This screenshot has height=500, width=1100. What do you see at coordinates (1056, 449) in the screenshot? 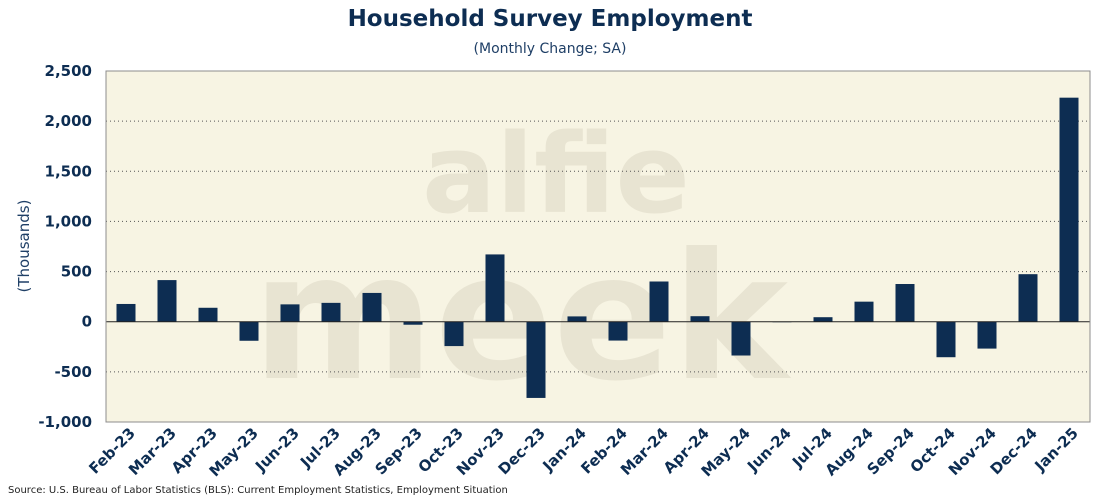
I see `x-tick-label: Jan-25` at bounding box center [1056, 449].